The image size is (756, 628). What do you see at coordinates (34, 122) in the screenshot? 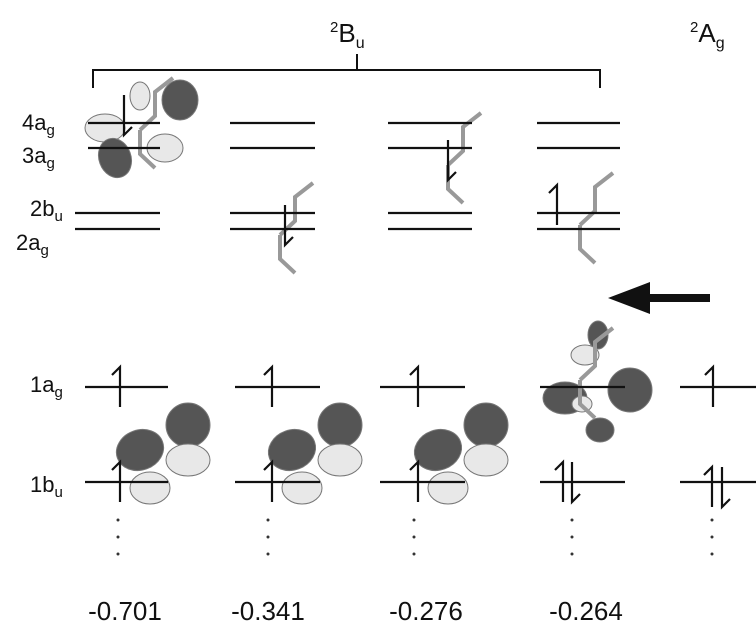
I see `level-label-main: 4a` at bounding box center [34, 122].